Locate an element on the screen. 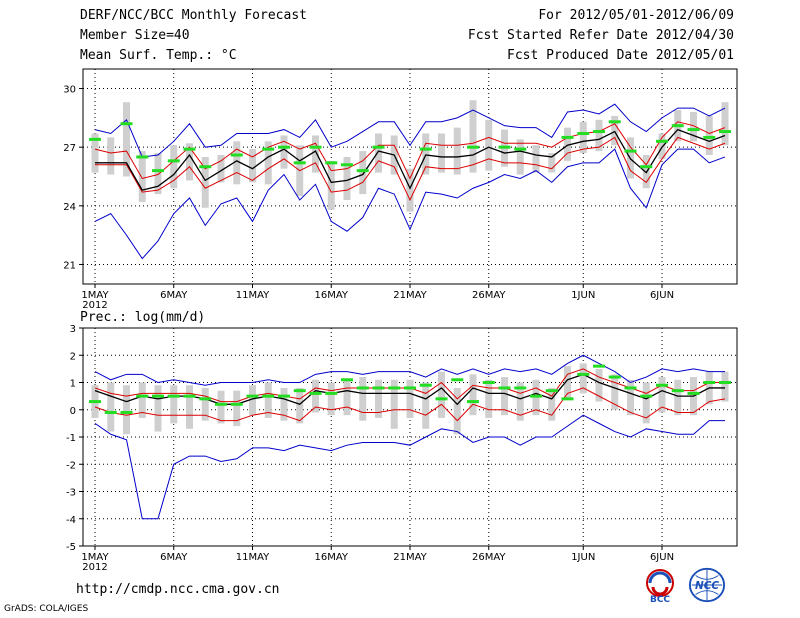  bcc-logo: BCC is located at coordinates (660, 586).